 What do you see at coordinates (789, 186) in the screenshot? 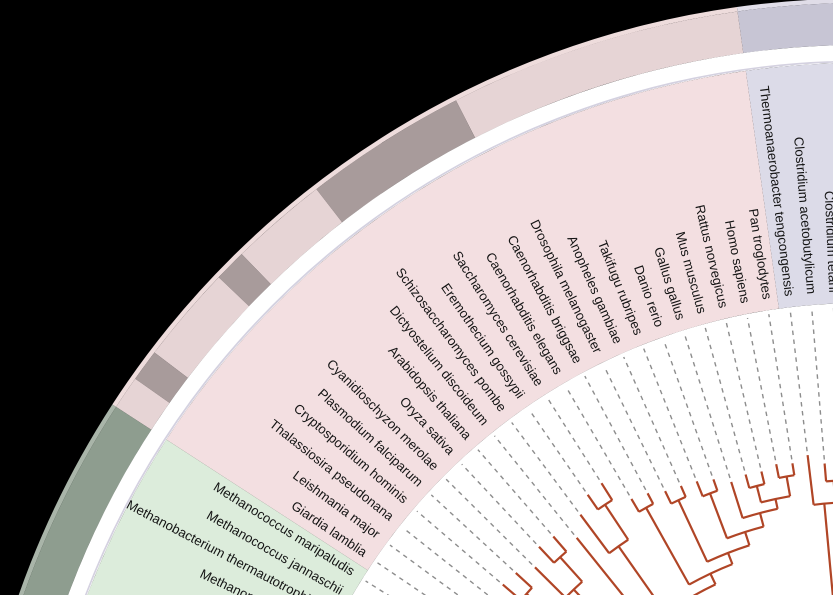
I see `clade-wedge-bacteria` at bounding box center [789, 186].